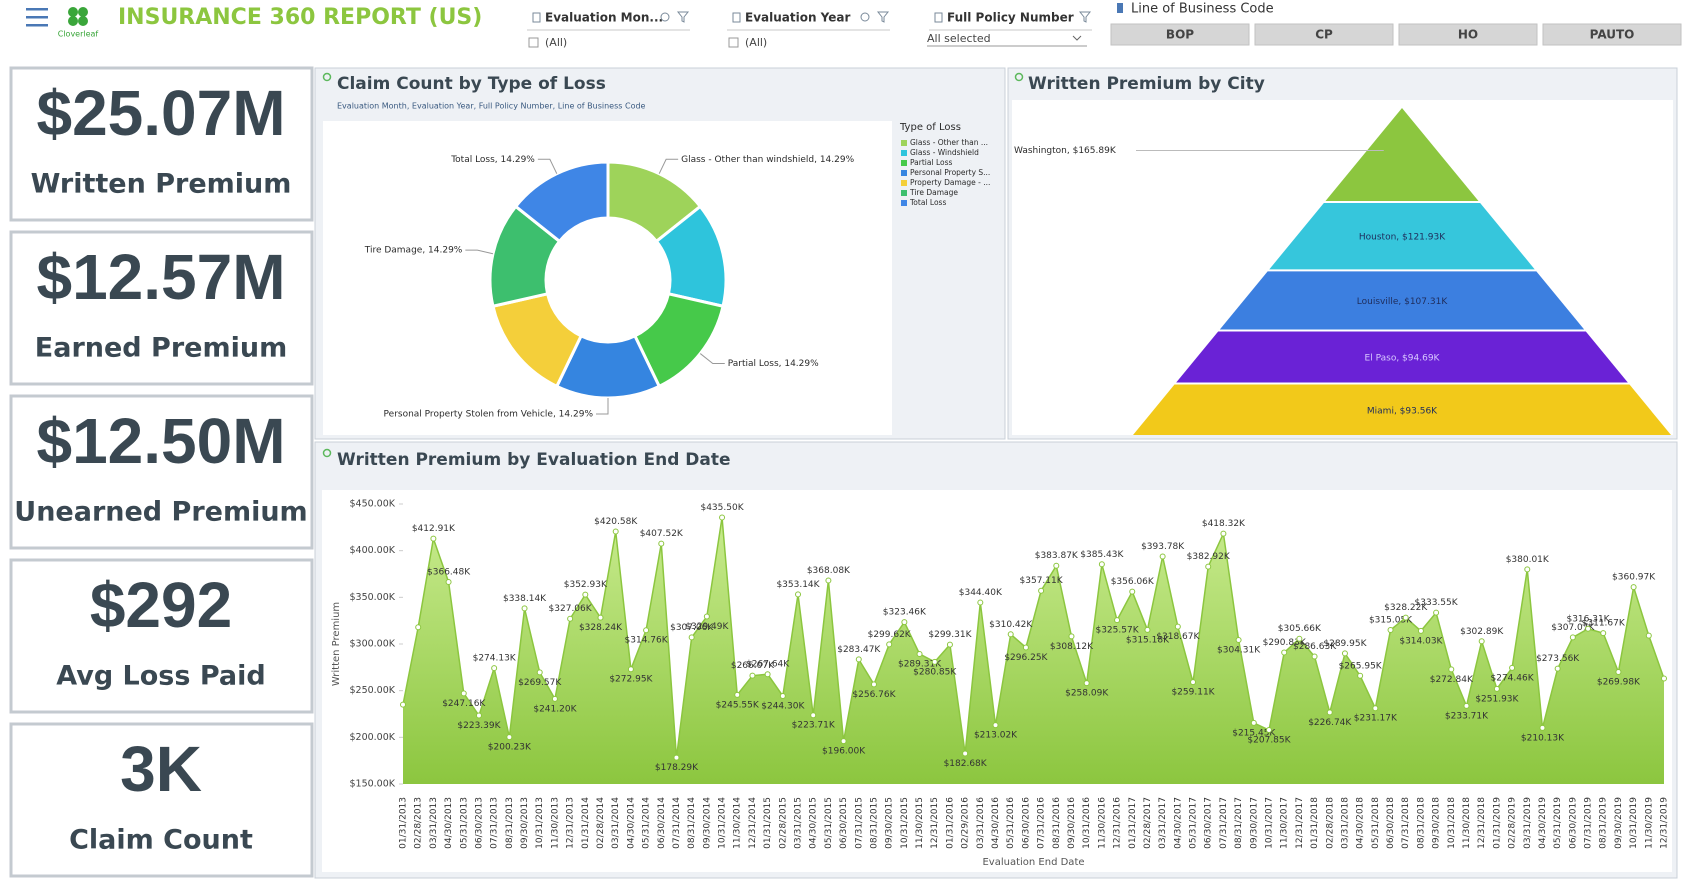  What do you see at coordinates (829, 823) in the screenshot?
I see `x-tick-label: 05/31/2015` at bounding box center [829, 823].